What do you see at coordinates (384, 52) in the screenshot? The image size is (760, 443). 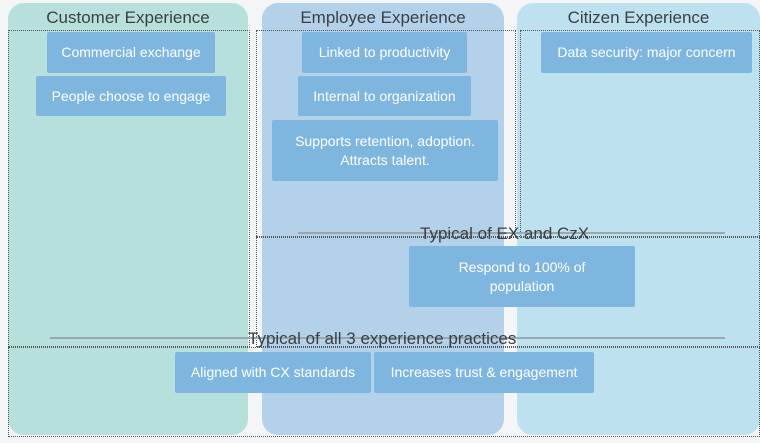 I see `employee-item-productivity: Linked to productivity` at bounding box center [384, 52].